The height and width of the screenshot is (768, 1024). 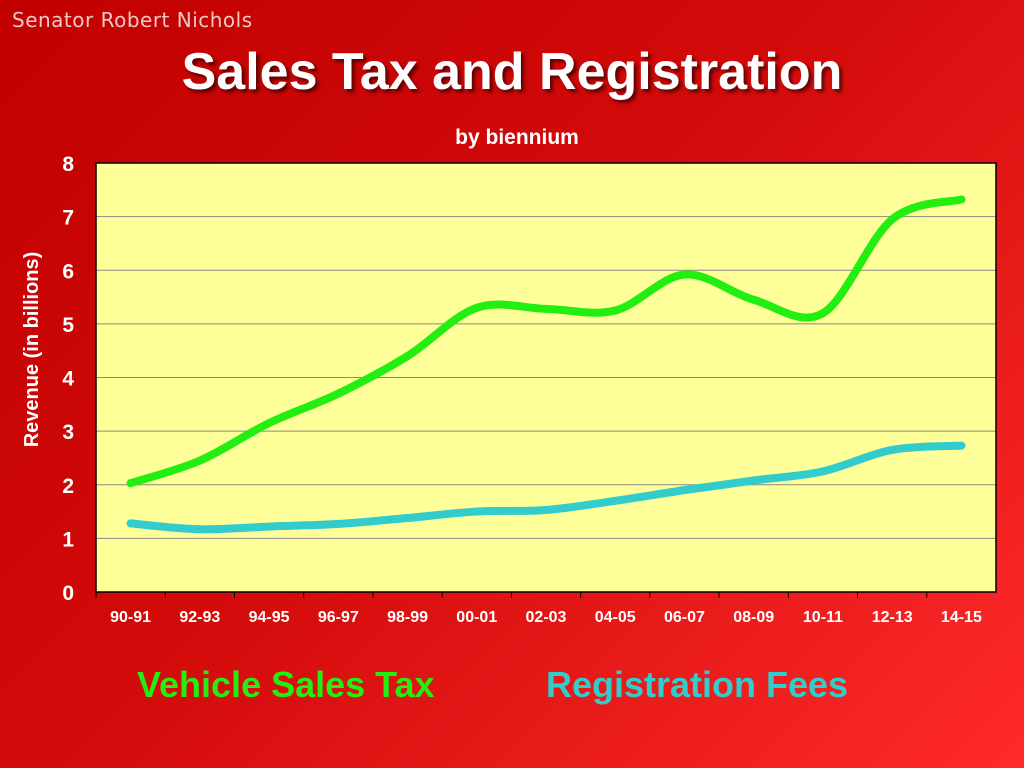 What do you see at coordinates (338, 617) in the screenshot?
I see `x-tick-label: 96-97` at bounding box center [338, 617].